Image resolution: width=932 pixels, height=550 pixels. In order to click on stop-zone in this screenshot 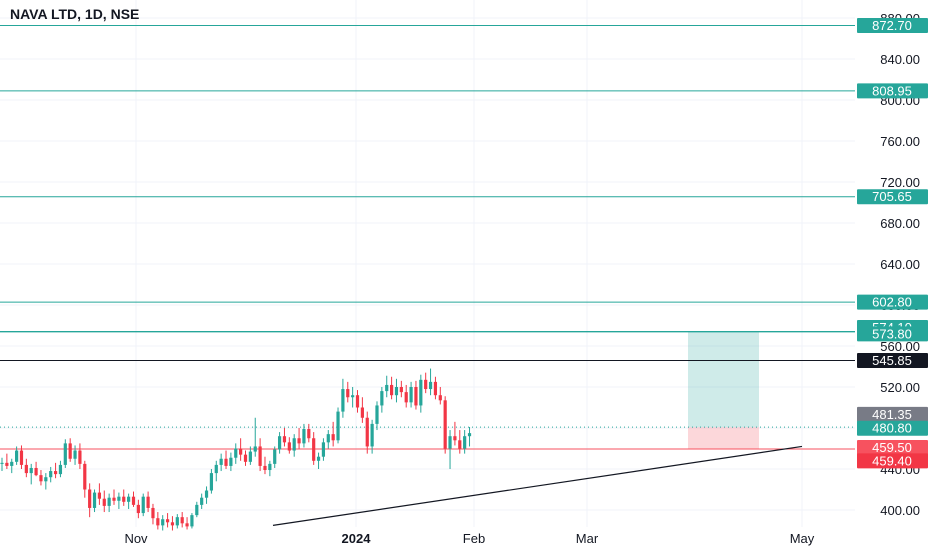, I will do `click(723, 438)`.